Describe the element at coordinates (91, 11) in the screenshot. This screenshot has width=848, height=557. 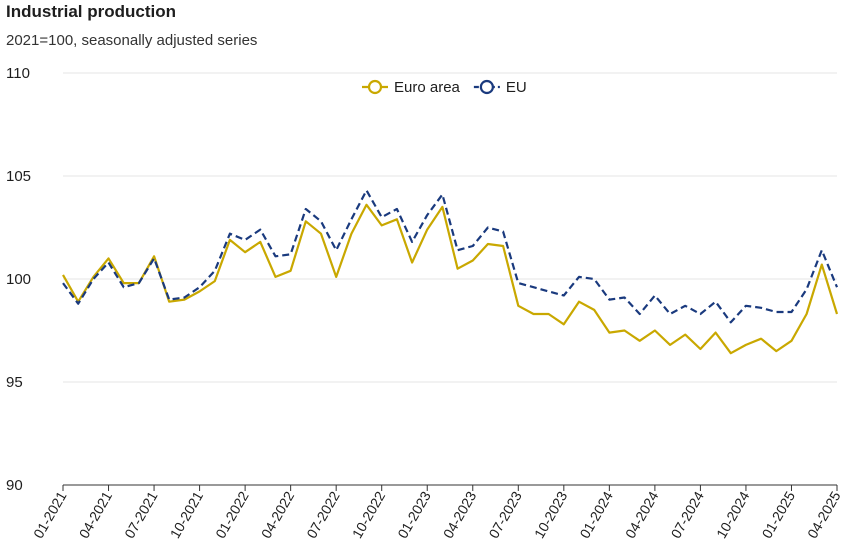
I see `chart-title: Industrial production` at that location.